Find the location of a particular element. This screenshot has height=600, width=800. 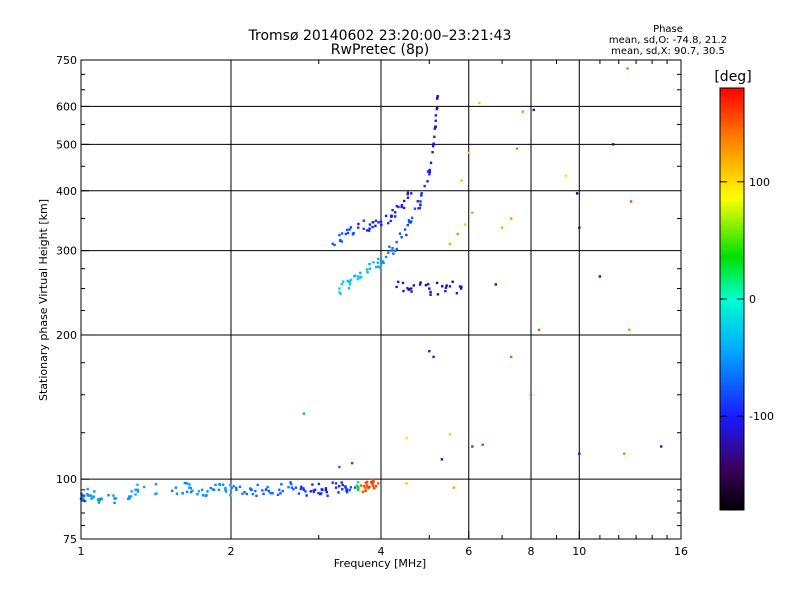

x-tick-label: 6 is located at coordinates (468, 551).